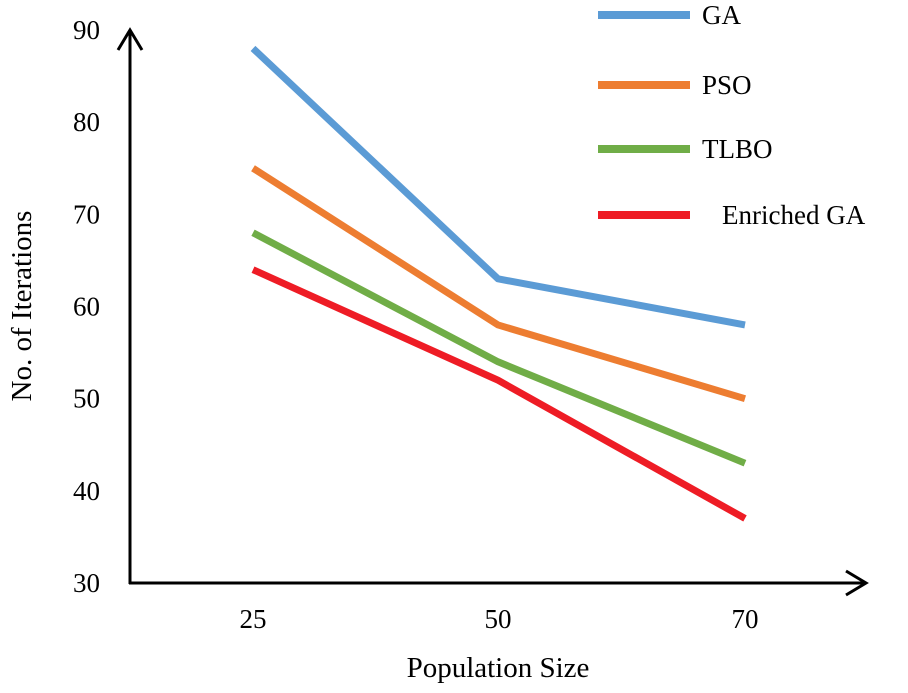 The image size is (908, 693). I want to click on y-tick-label: 80, so click(86, 122).